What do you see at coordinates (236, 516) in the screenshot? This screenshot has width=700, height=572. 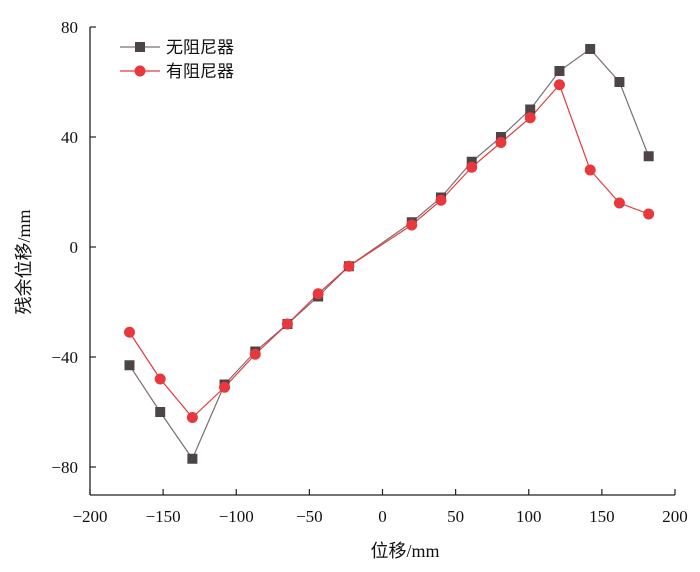 I see `x-tick-label: −100` at bounding box center [236, 516].